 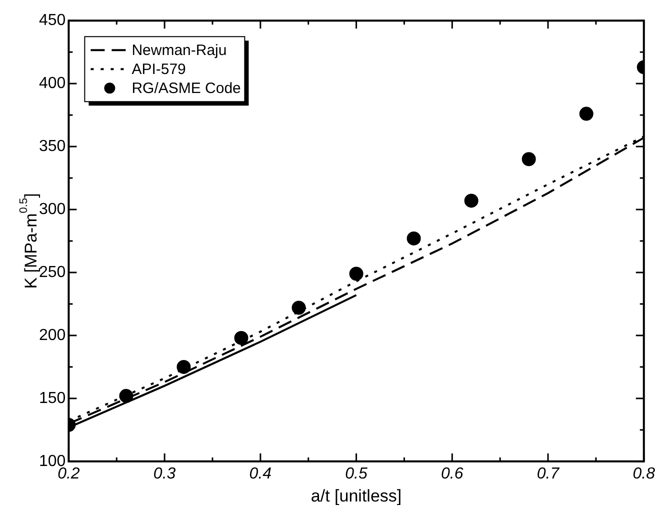 What do you see at coordinates (52, 398) in the screenshot?
I see `y-tick-label: 150` at bounding box center [52, 398].